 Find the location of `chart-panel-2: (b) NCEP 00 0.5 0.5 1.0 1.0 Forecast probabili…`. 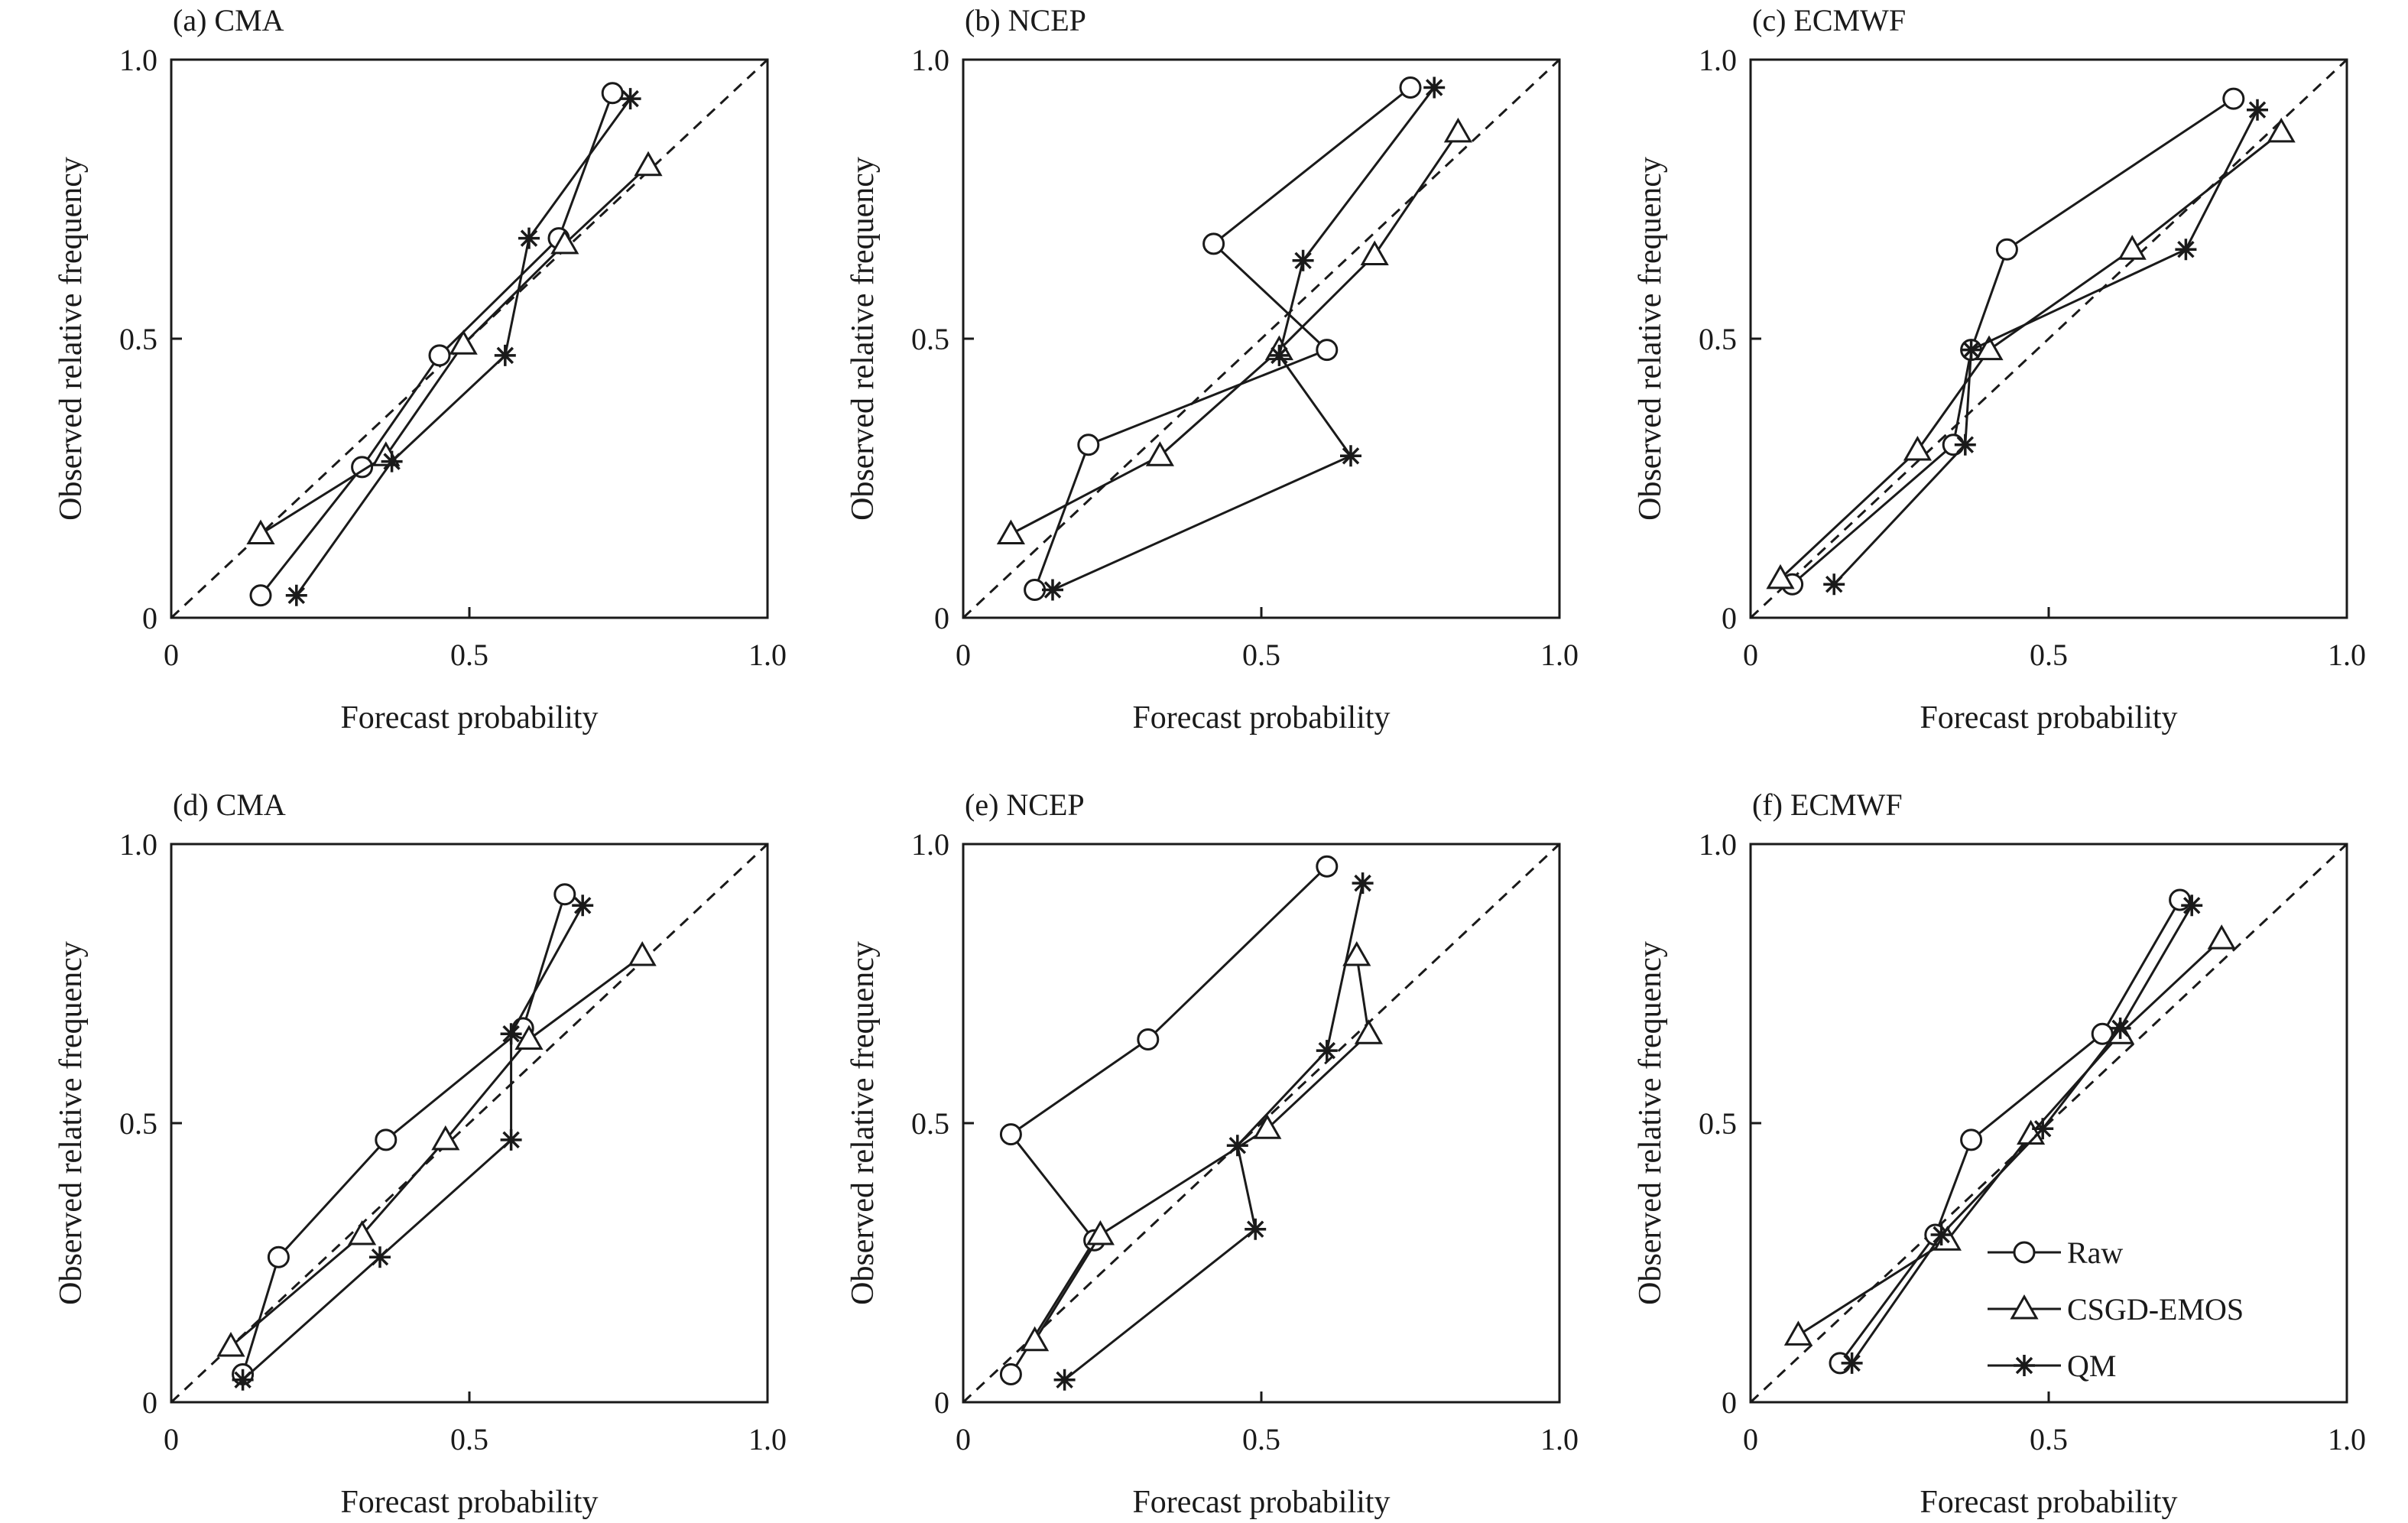

chart-panel-2: (b) NCEP 00 0.5 0.5 1.0 1.0 Forecast probabili… is located at coordinates (1212, 369).